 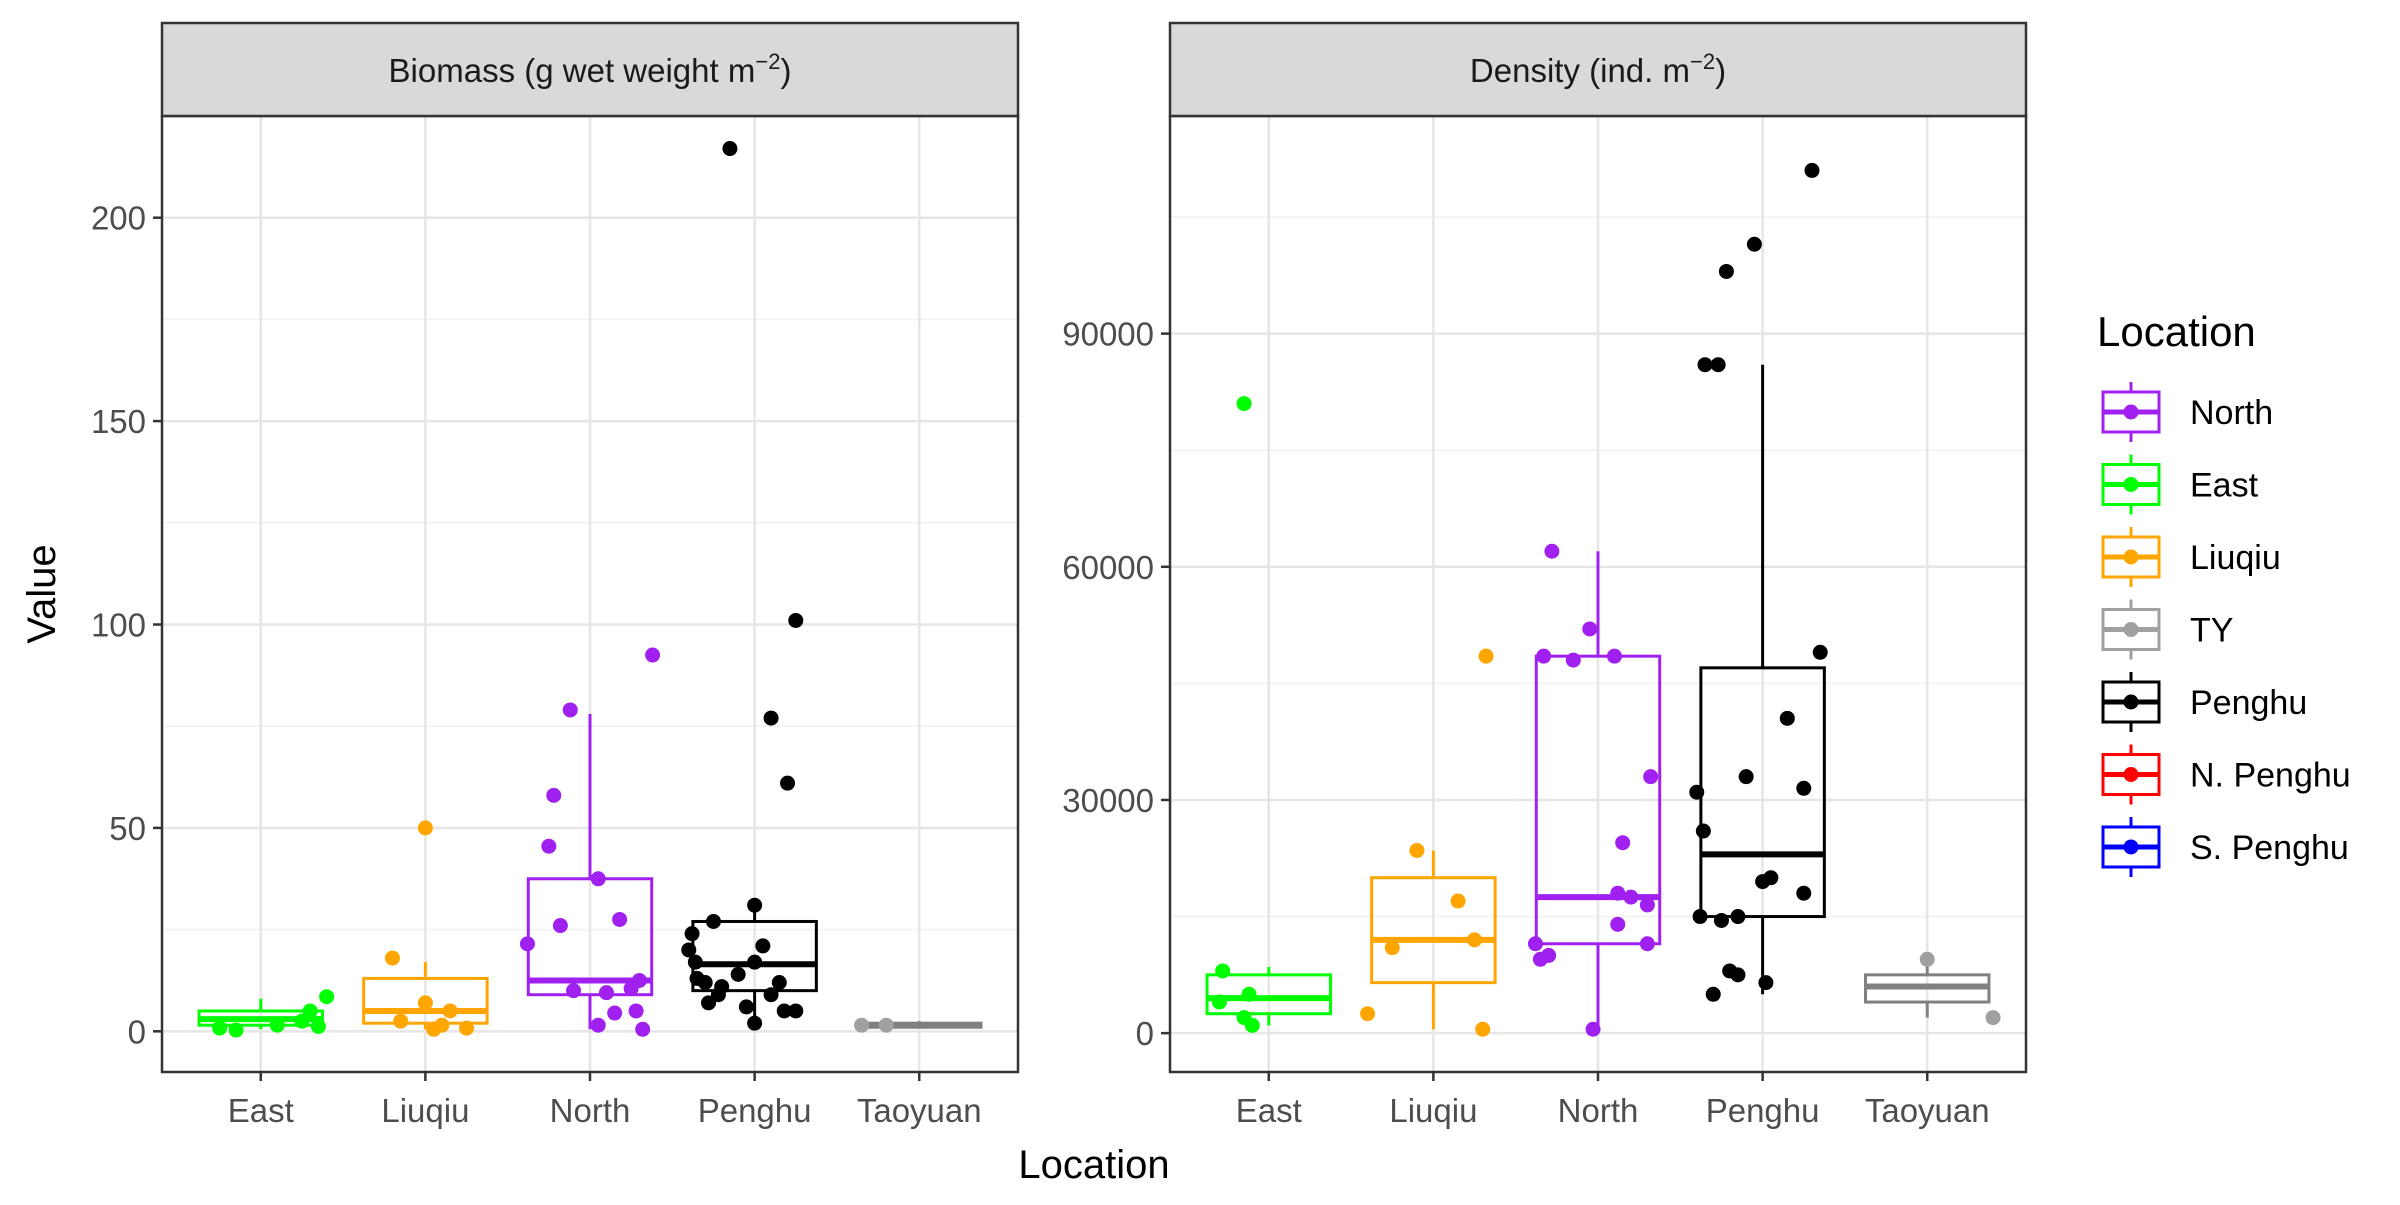 I want to click on legend-title: Location, so click(x=2176, y=331).